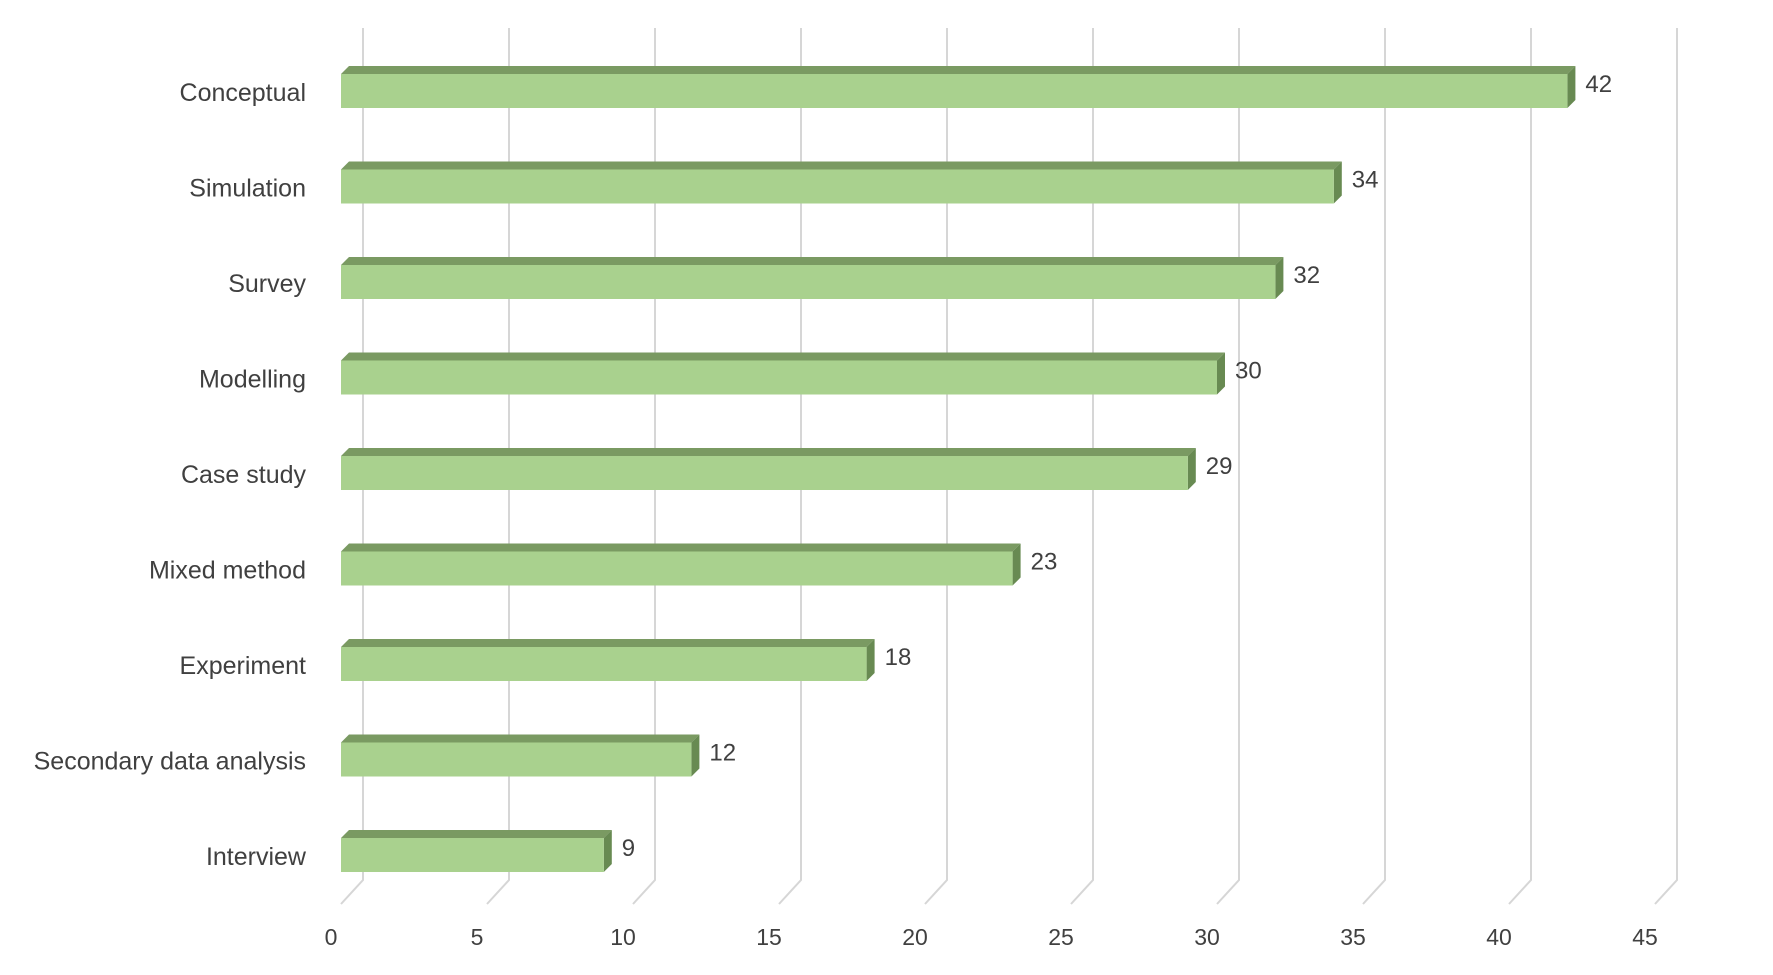 The image size is (1773, 975). Describe the element at coordinates (1219, 466) in the screenshot. I see `data-label: 29` at that location.